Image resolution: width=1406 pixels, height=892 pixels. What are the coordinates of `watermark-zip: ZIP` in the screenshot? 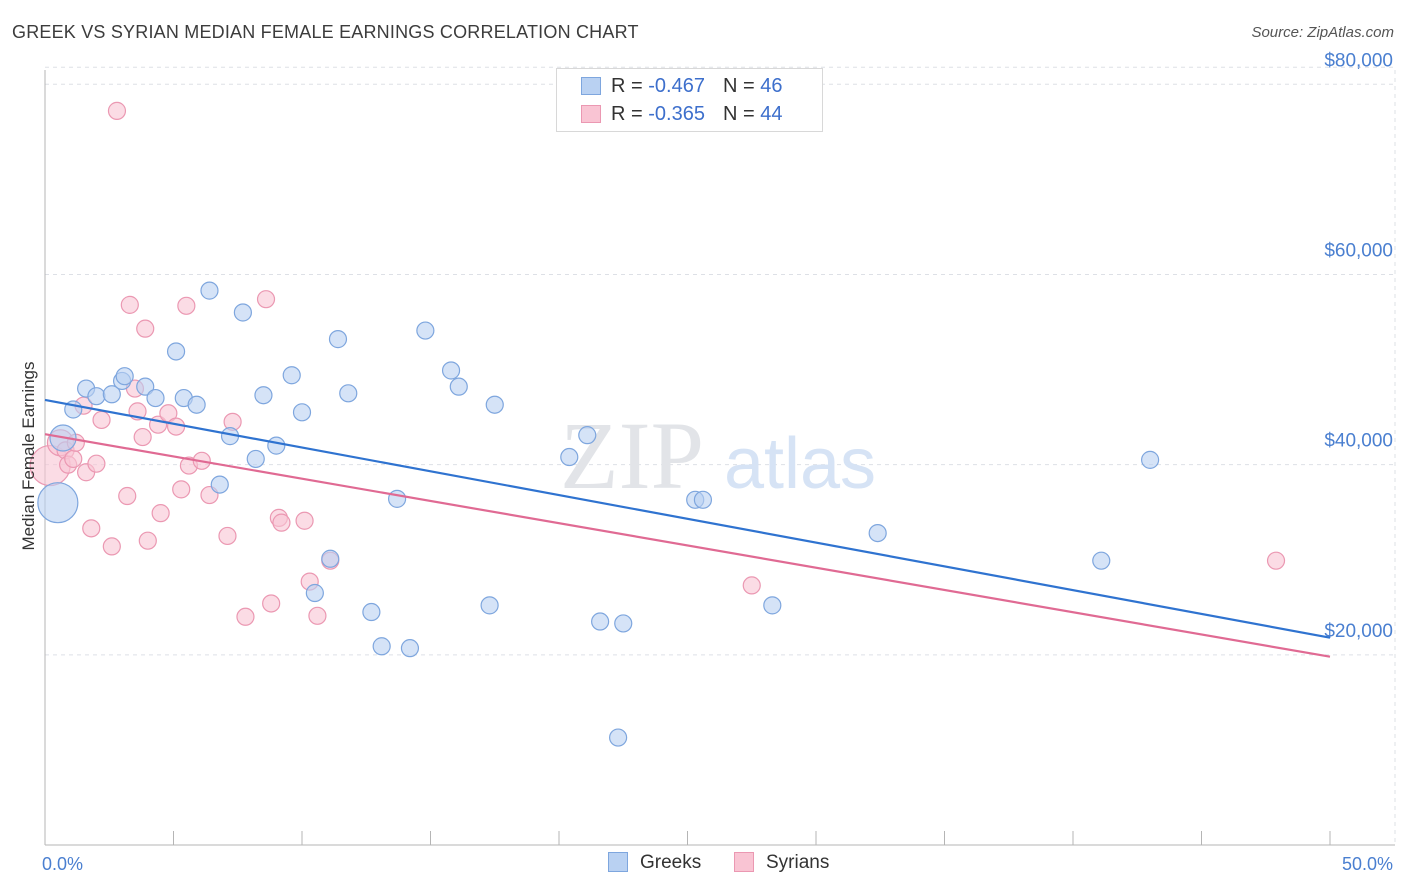 It's located at (632, 455).